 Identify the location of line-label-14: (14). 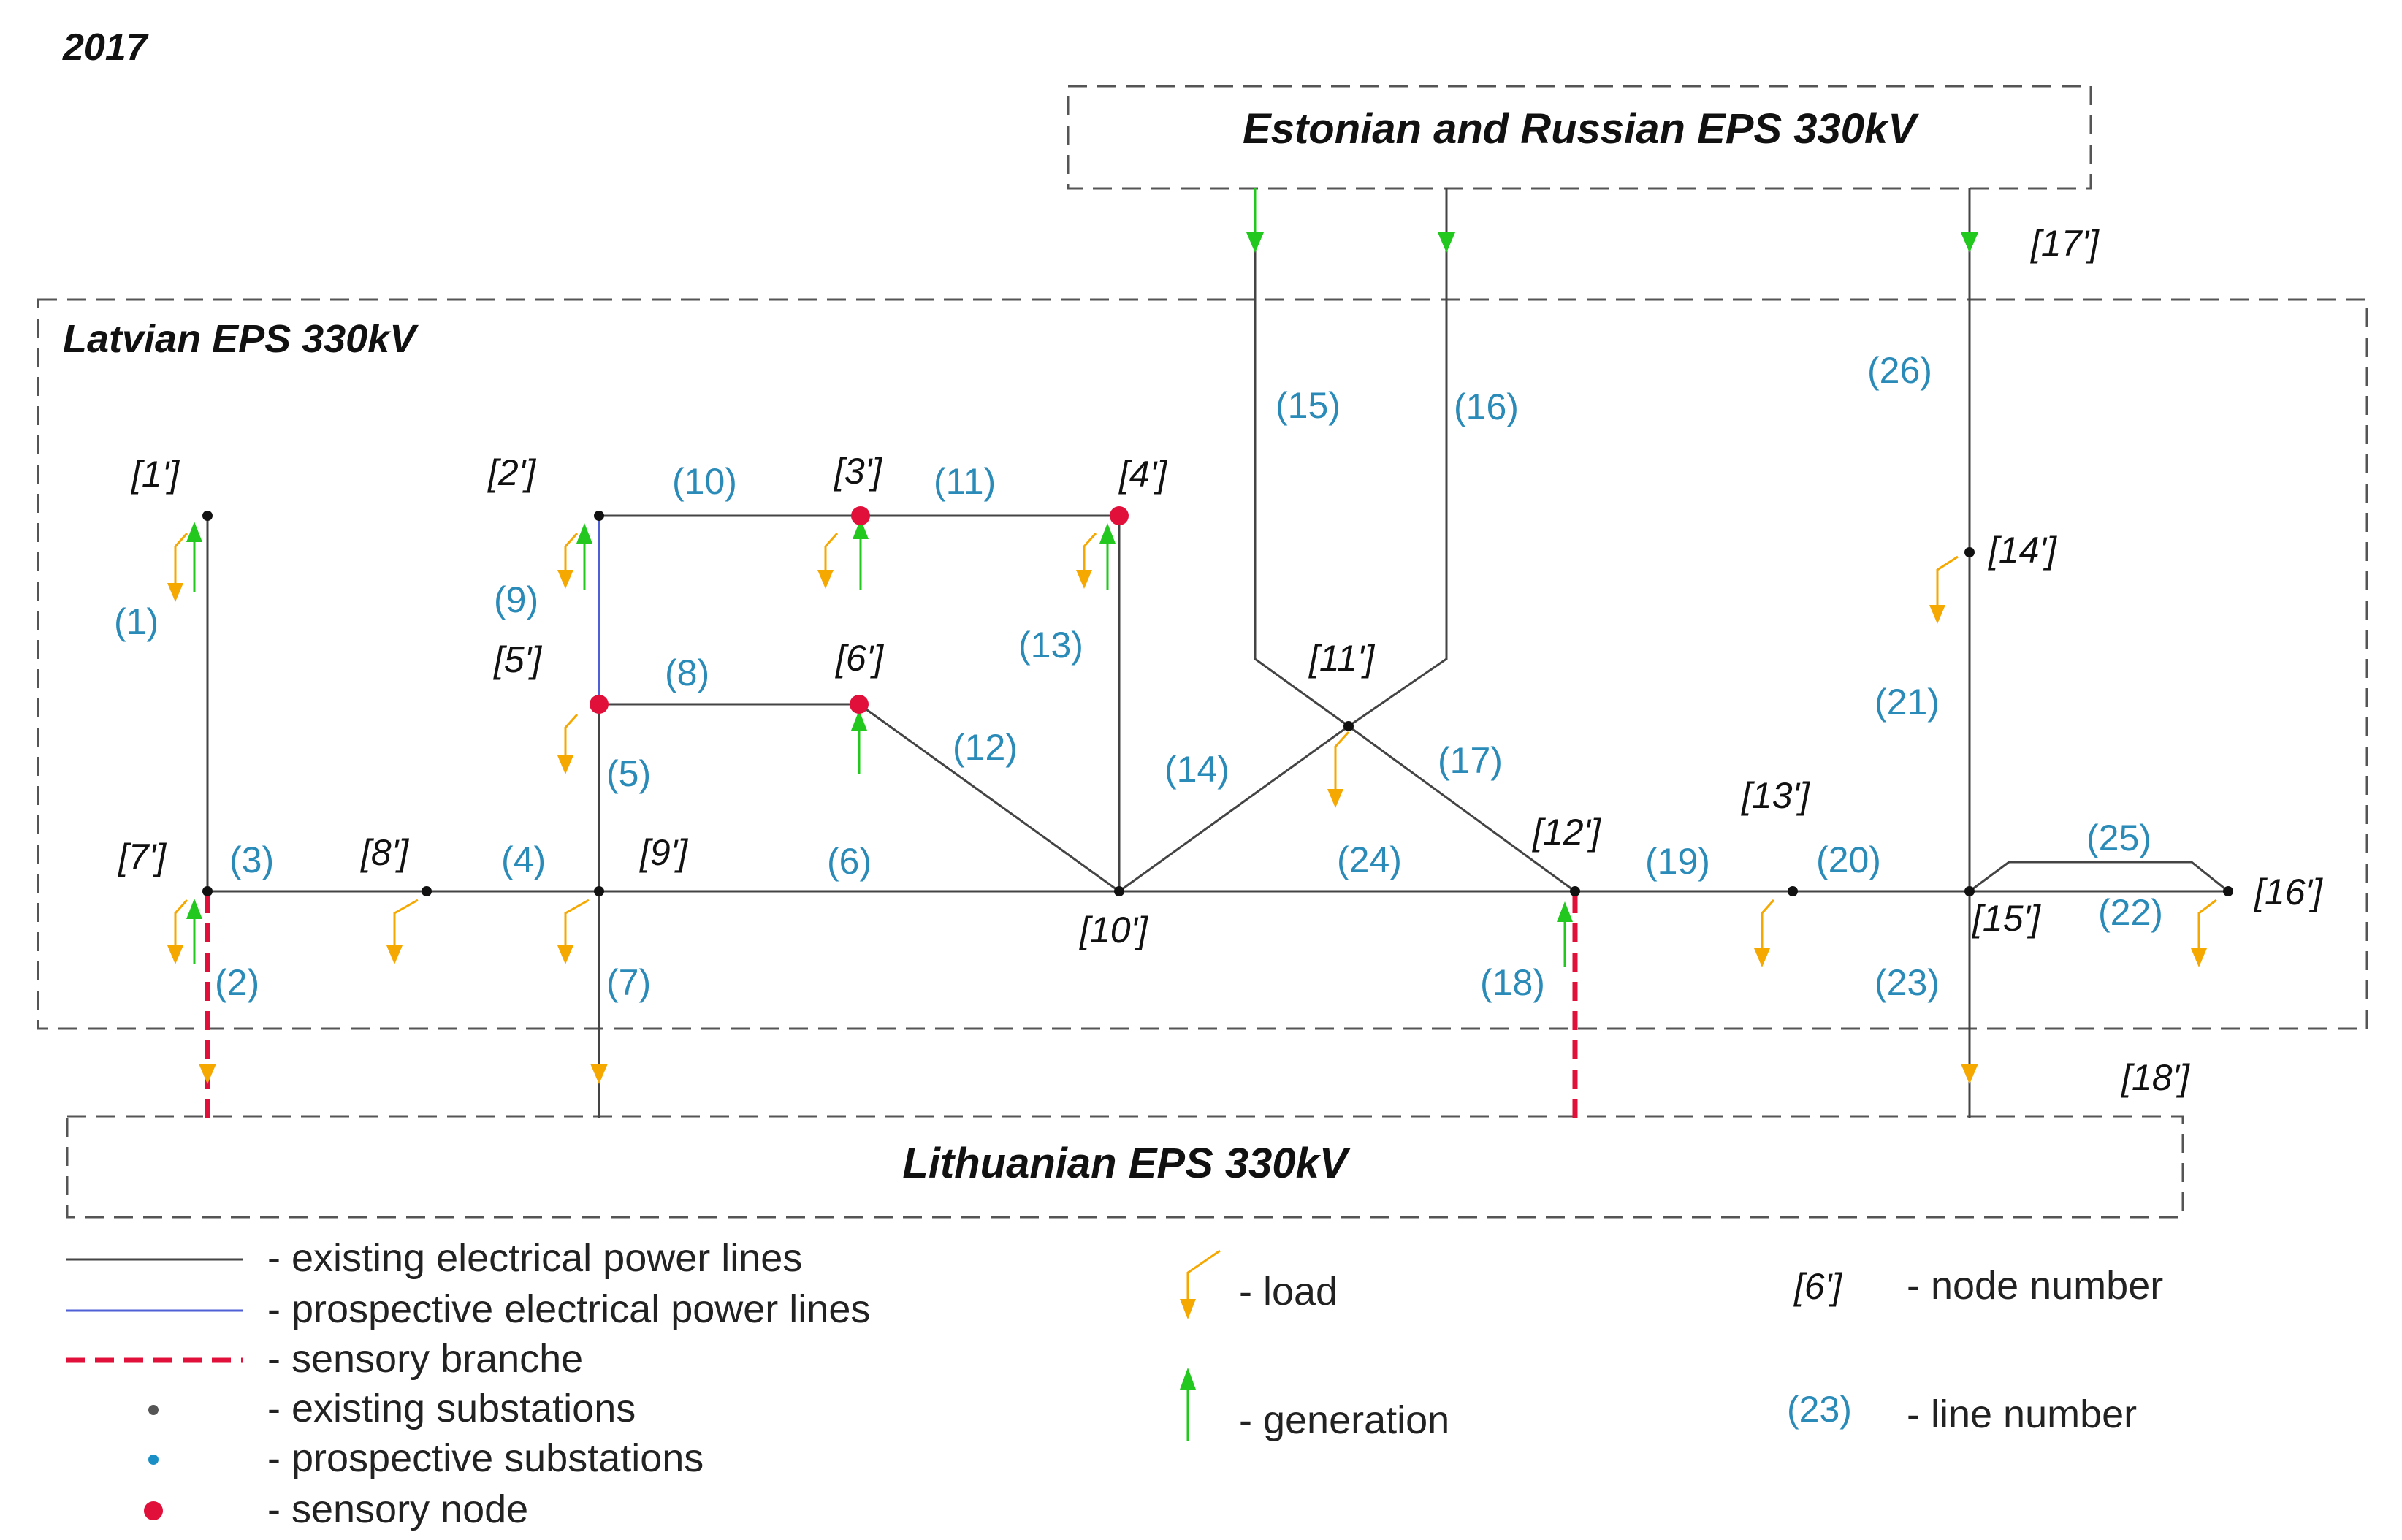
(1196, 769).